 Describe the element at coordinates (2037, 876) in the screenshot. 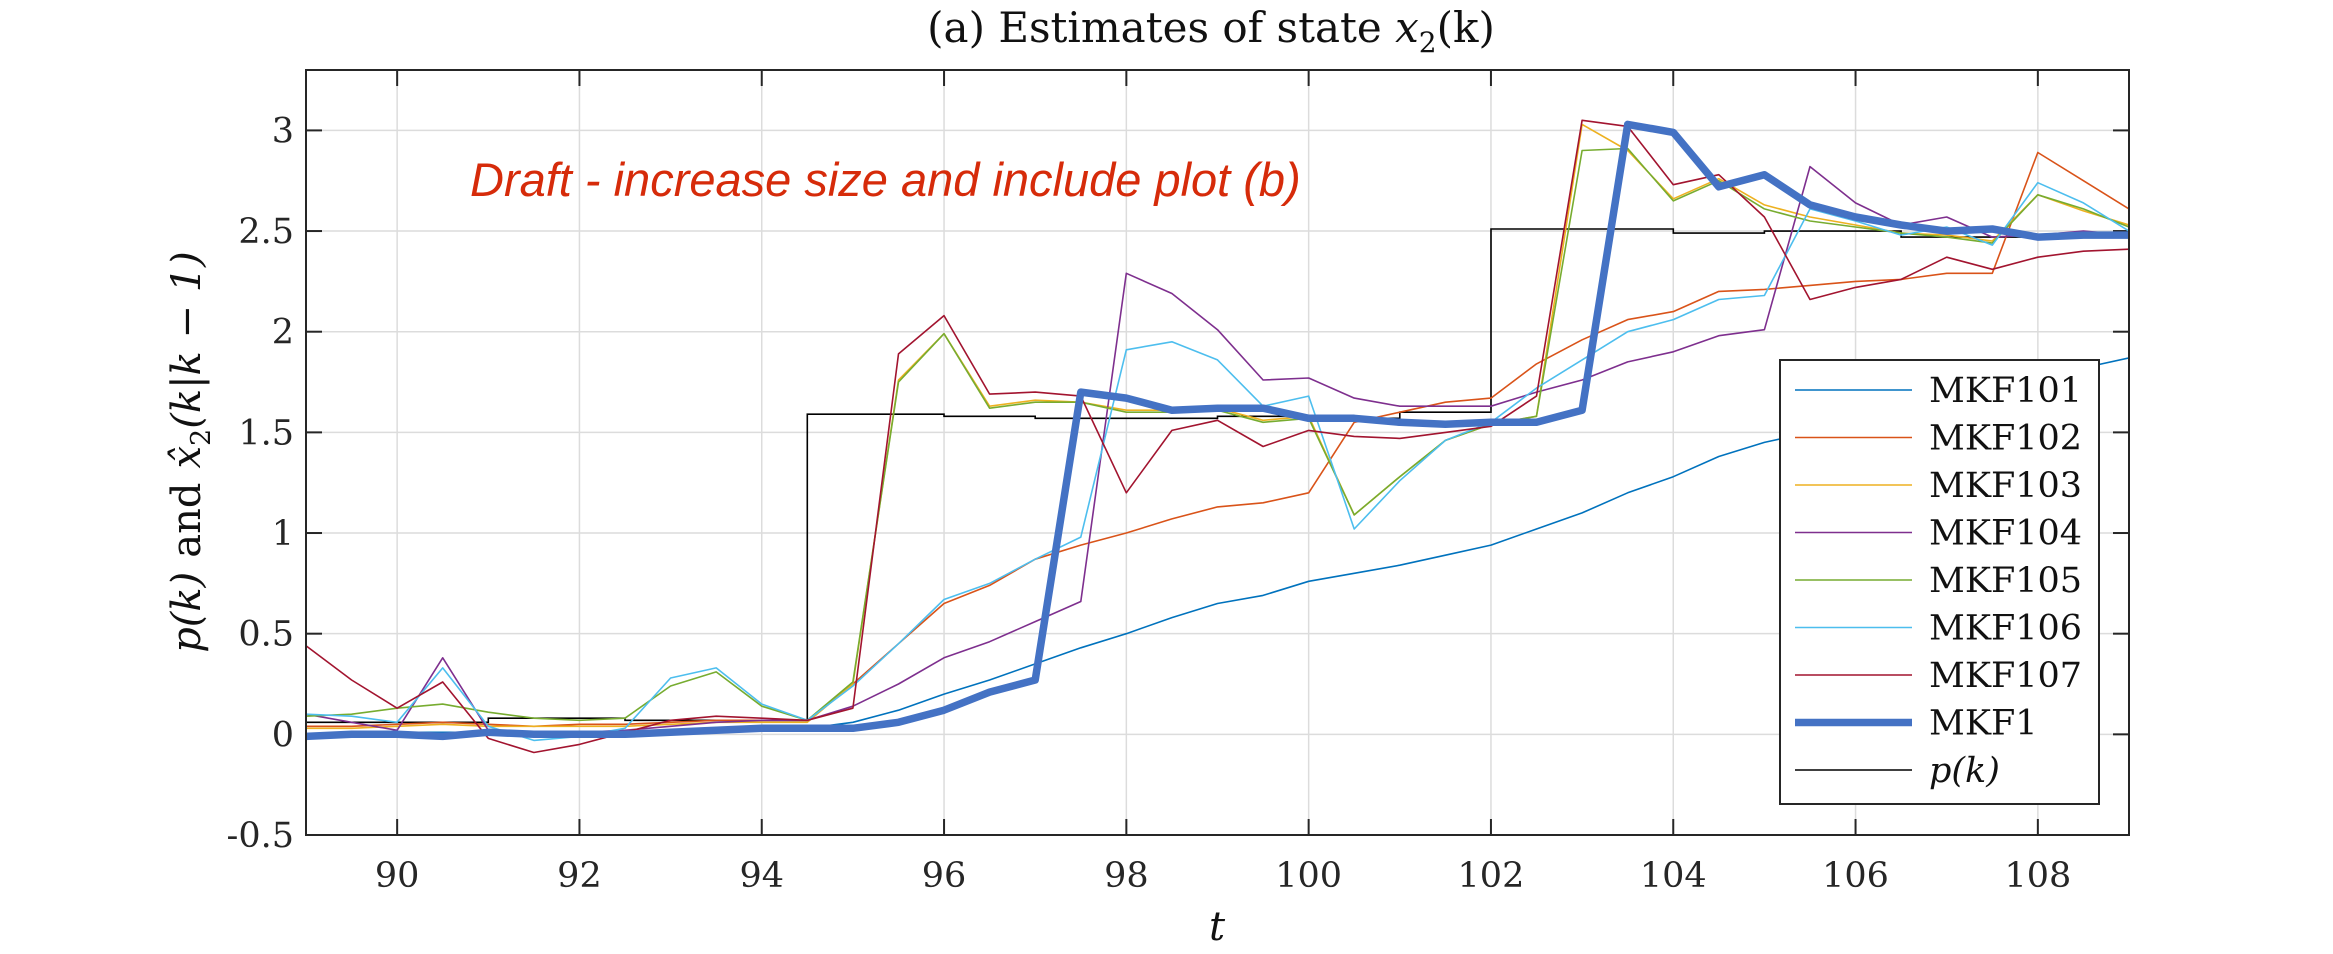

I see `x-tick-label: 108` at that location.